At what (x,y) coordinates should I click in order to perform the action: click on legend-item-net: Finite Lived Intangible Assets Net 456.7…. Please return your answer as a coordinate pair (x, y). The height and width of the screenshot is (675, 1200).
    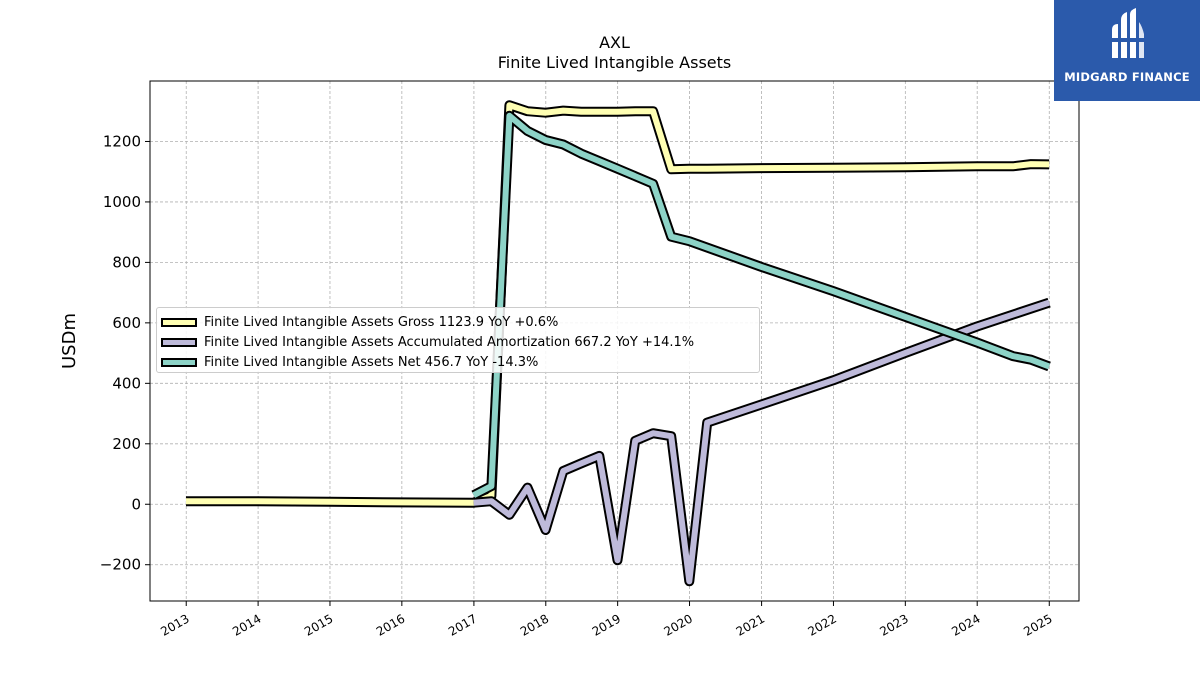
    Looking at the image, I should click on (460, 362).